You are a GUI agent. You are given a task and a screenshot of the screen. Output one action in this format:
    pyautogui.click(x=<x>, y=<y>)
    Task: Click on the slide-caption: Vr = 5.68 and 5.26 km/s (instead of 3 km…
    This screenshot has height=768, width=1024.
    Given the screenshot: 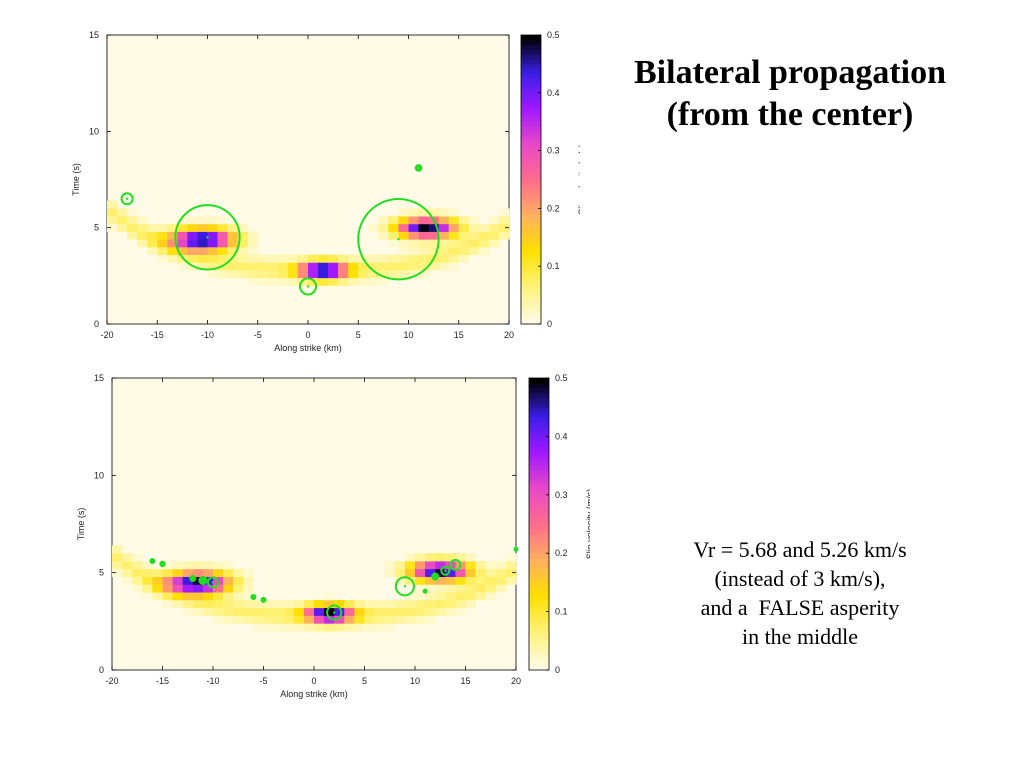 What is the action you would take?
    pyautogui.click(x=800, y=593)
    